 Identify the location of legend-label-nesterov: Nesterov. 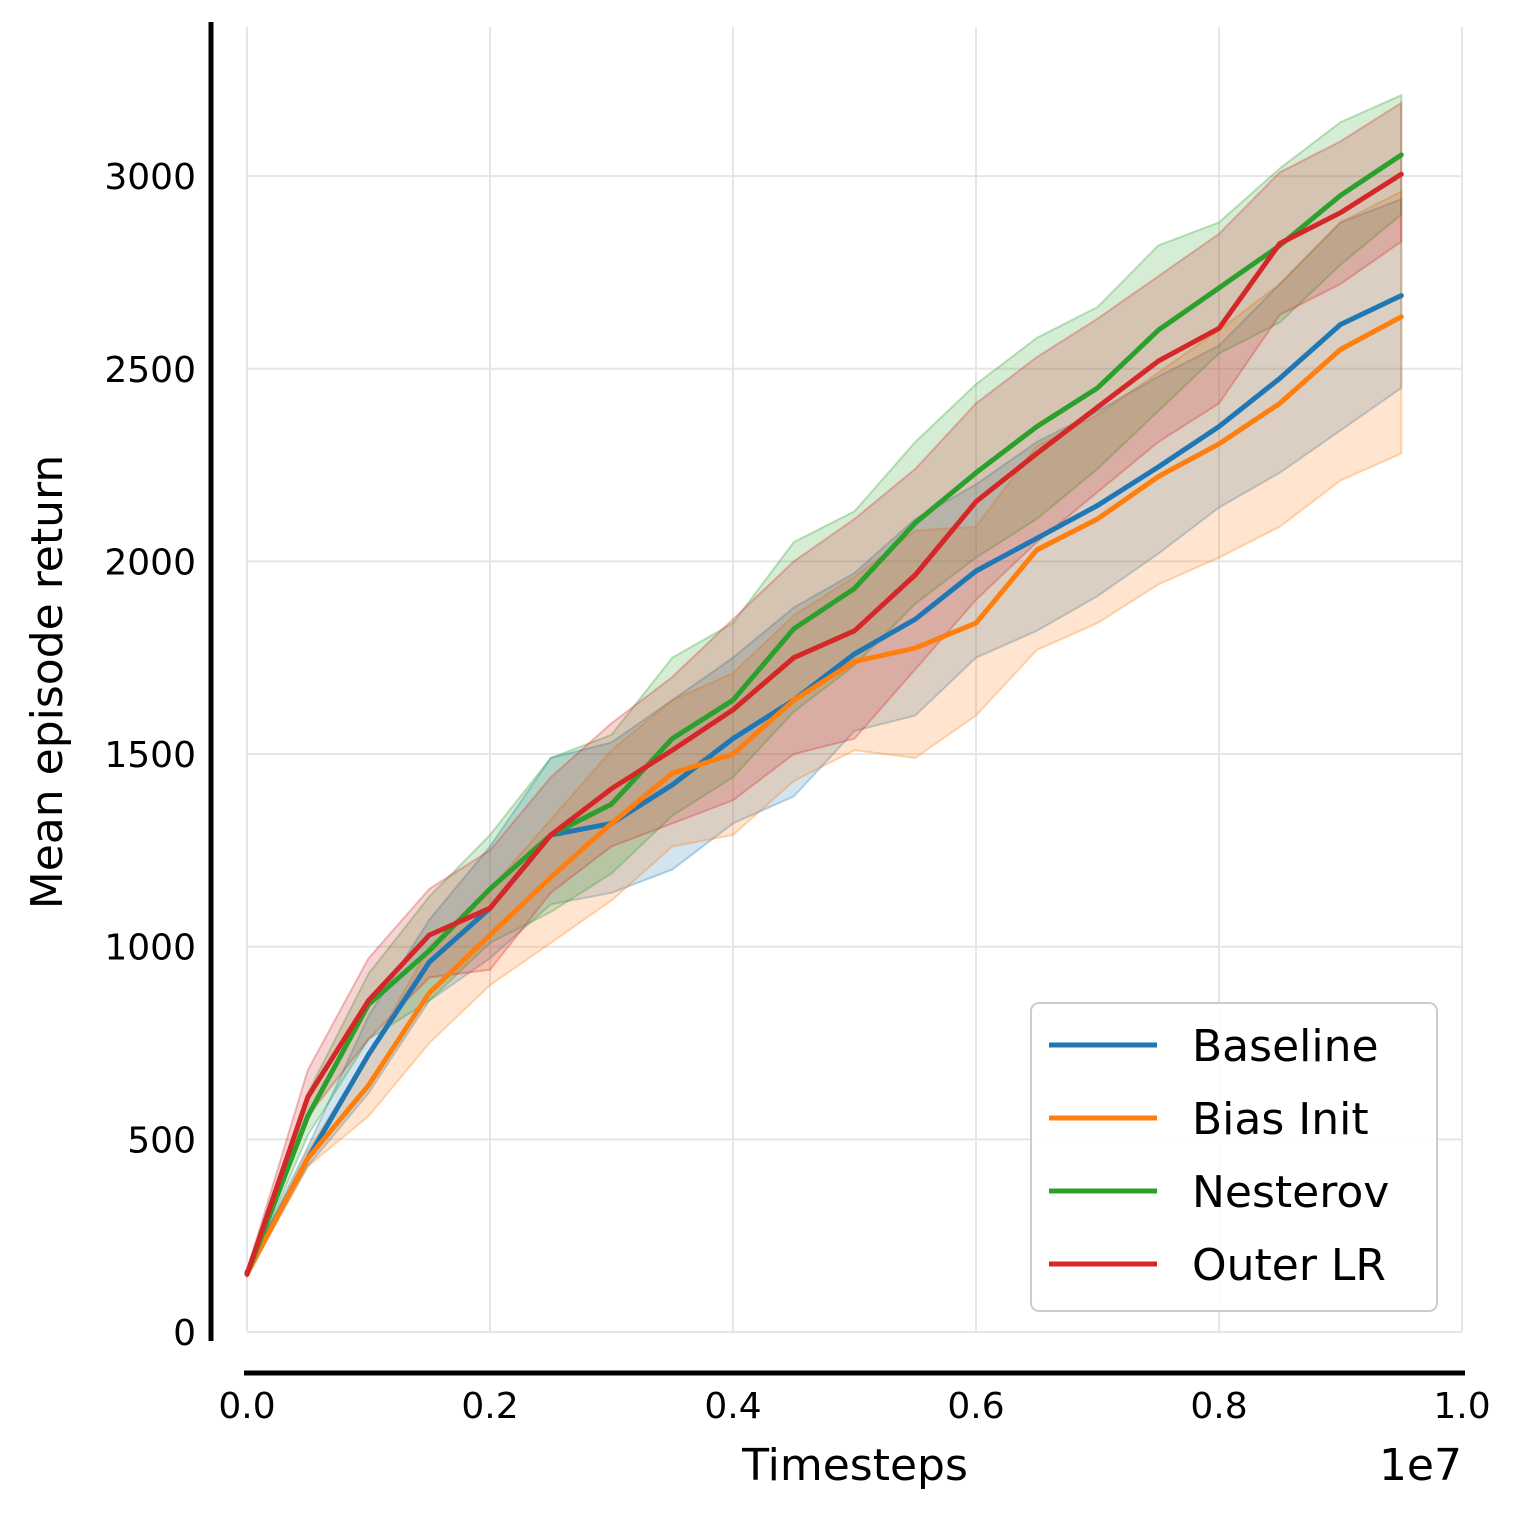
(1290, 1192).